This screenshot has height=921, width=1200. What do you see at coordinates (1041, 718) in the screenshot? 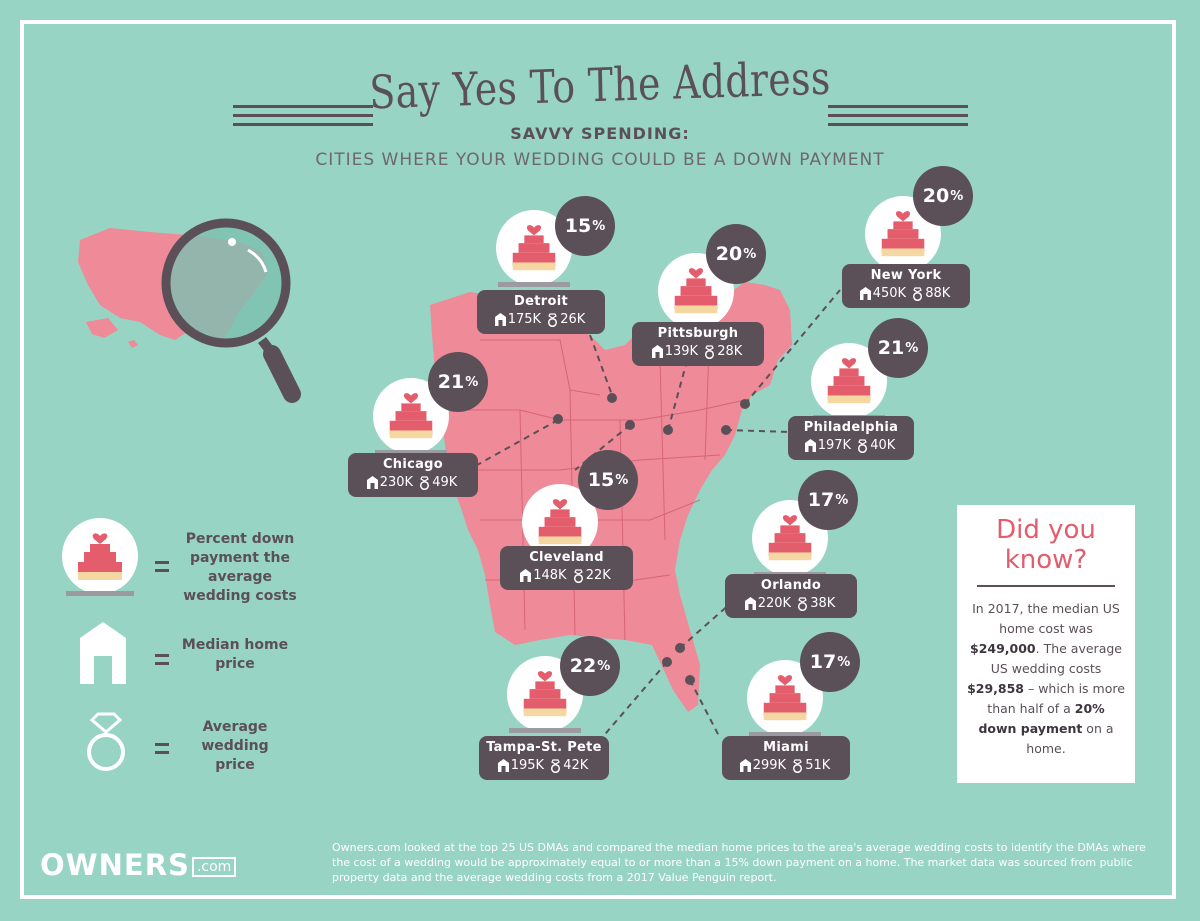
I see `dyk-down-payment: 20% down payment` at bounding box center [1041, 718].